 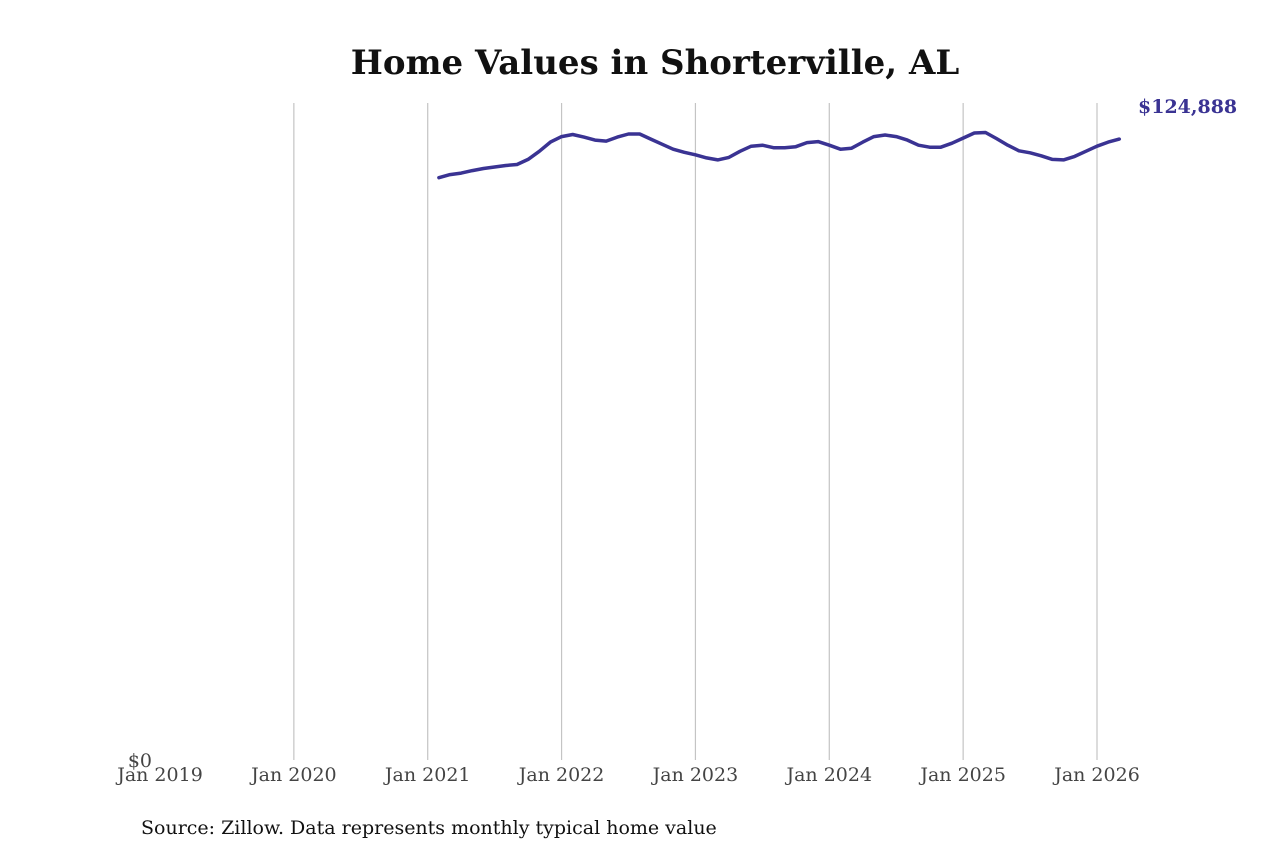 What do you see at coordinates (779, 155) in the screenshot?
I see `home-value-line` at bounding box center [779, 155].